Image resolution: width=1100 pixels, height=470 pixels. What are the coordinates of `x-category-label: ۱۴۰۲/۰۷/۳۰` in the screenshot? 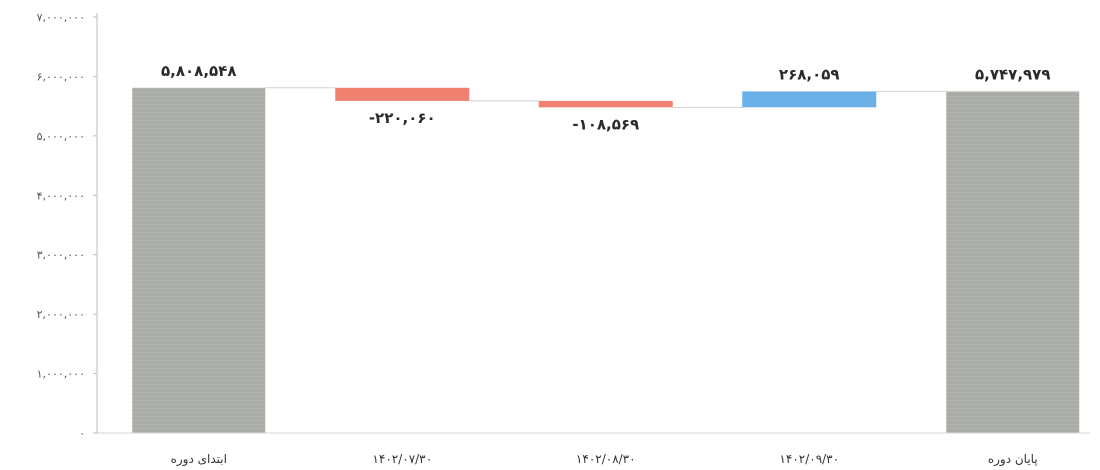 It's located at (402, 459).